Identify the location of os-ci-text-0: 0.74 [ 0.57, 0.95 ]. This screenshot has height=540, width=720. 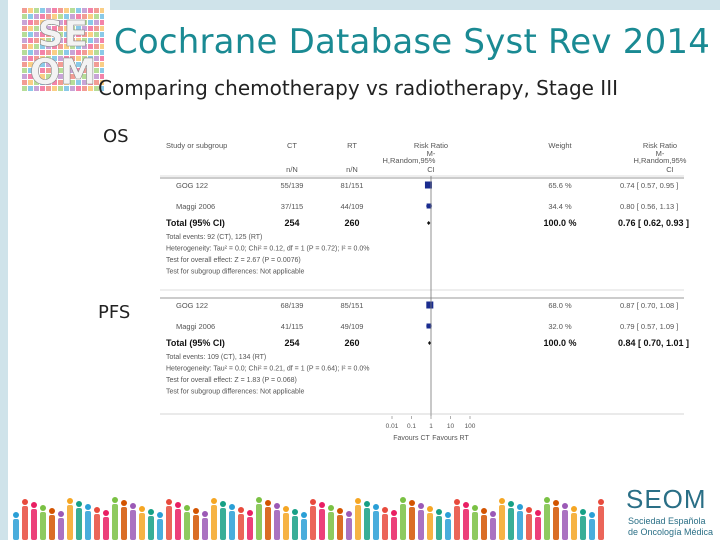
(649, 185).